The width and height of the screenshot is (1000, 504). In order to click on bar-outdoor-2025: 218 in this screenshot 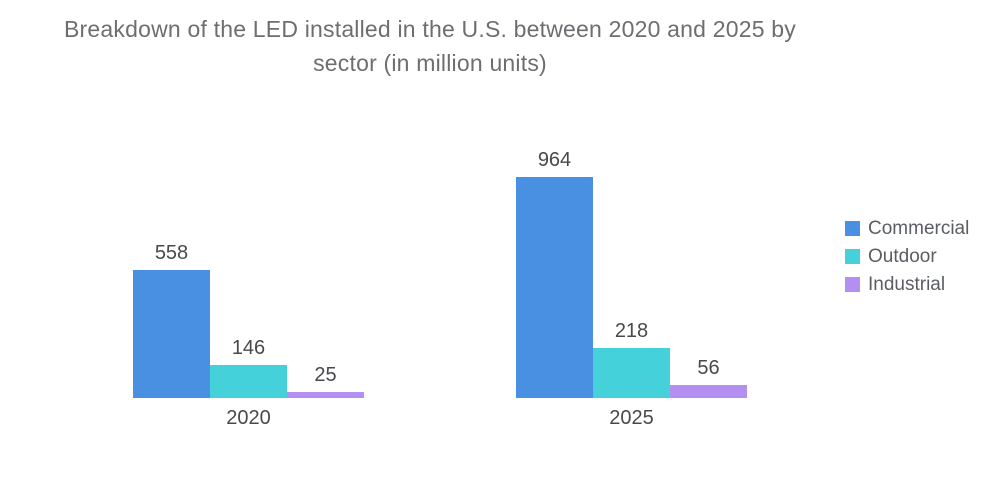, I will do `click(631, 359)`.